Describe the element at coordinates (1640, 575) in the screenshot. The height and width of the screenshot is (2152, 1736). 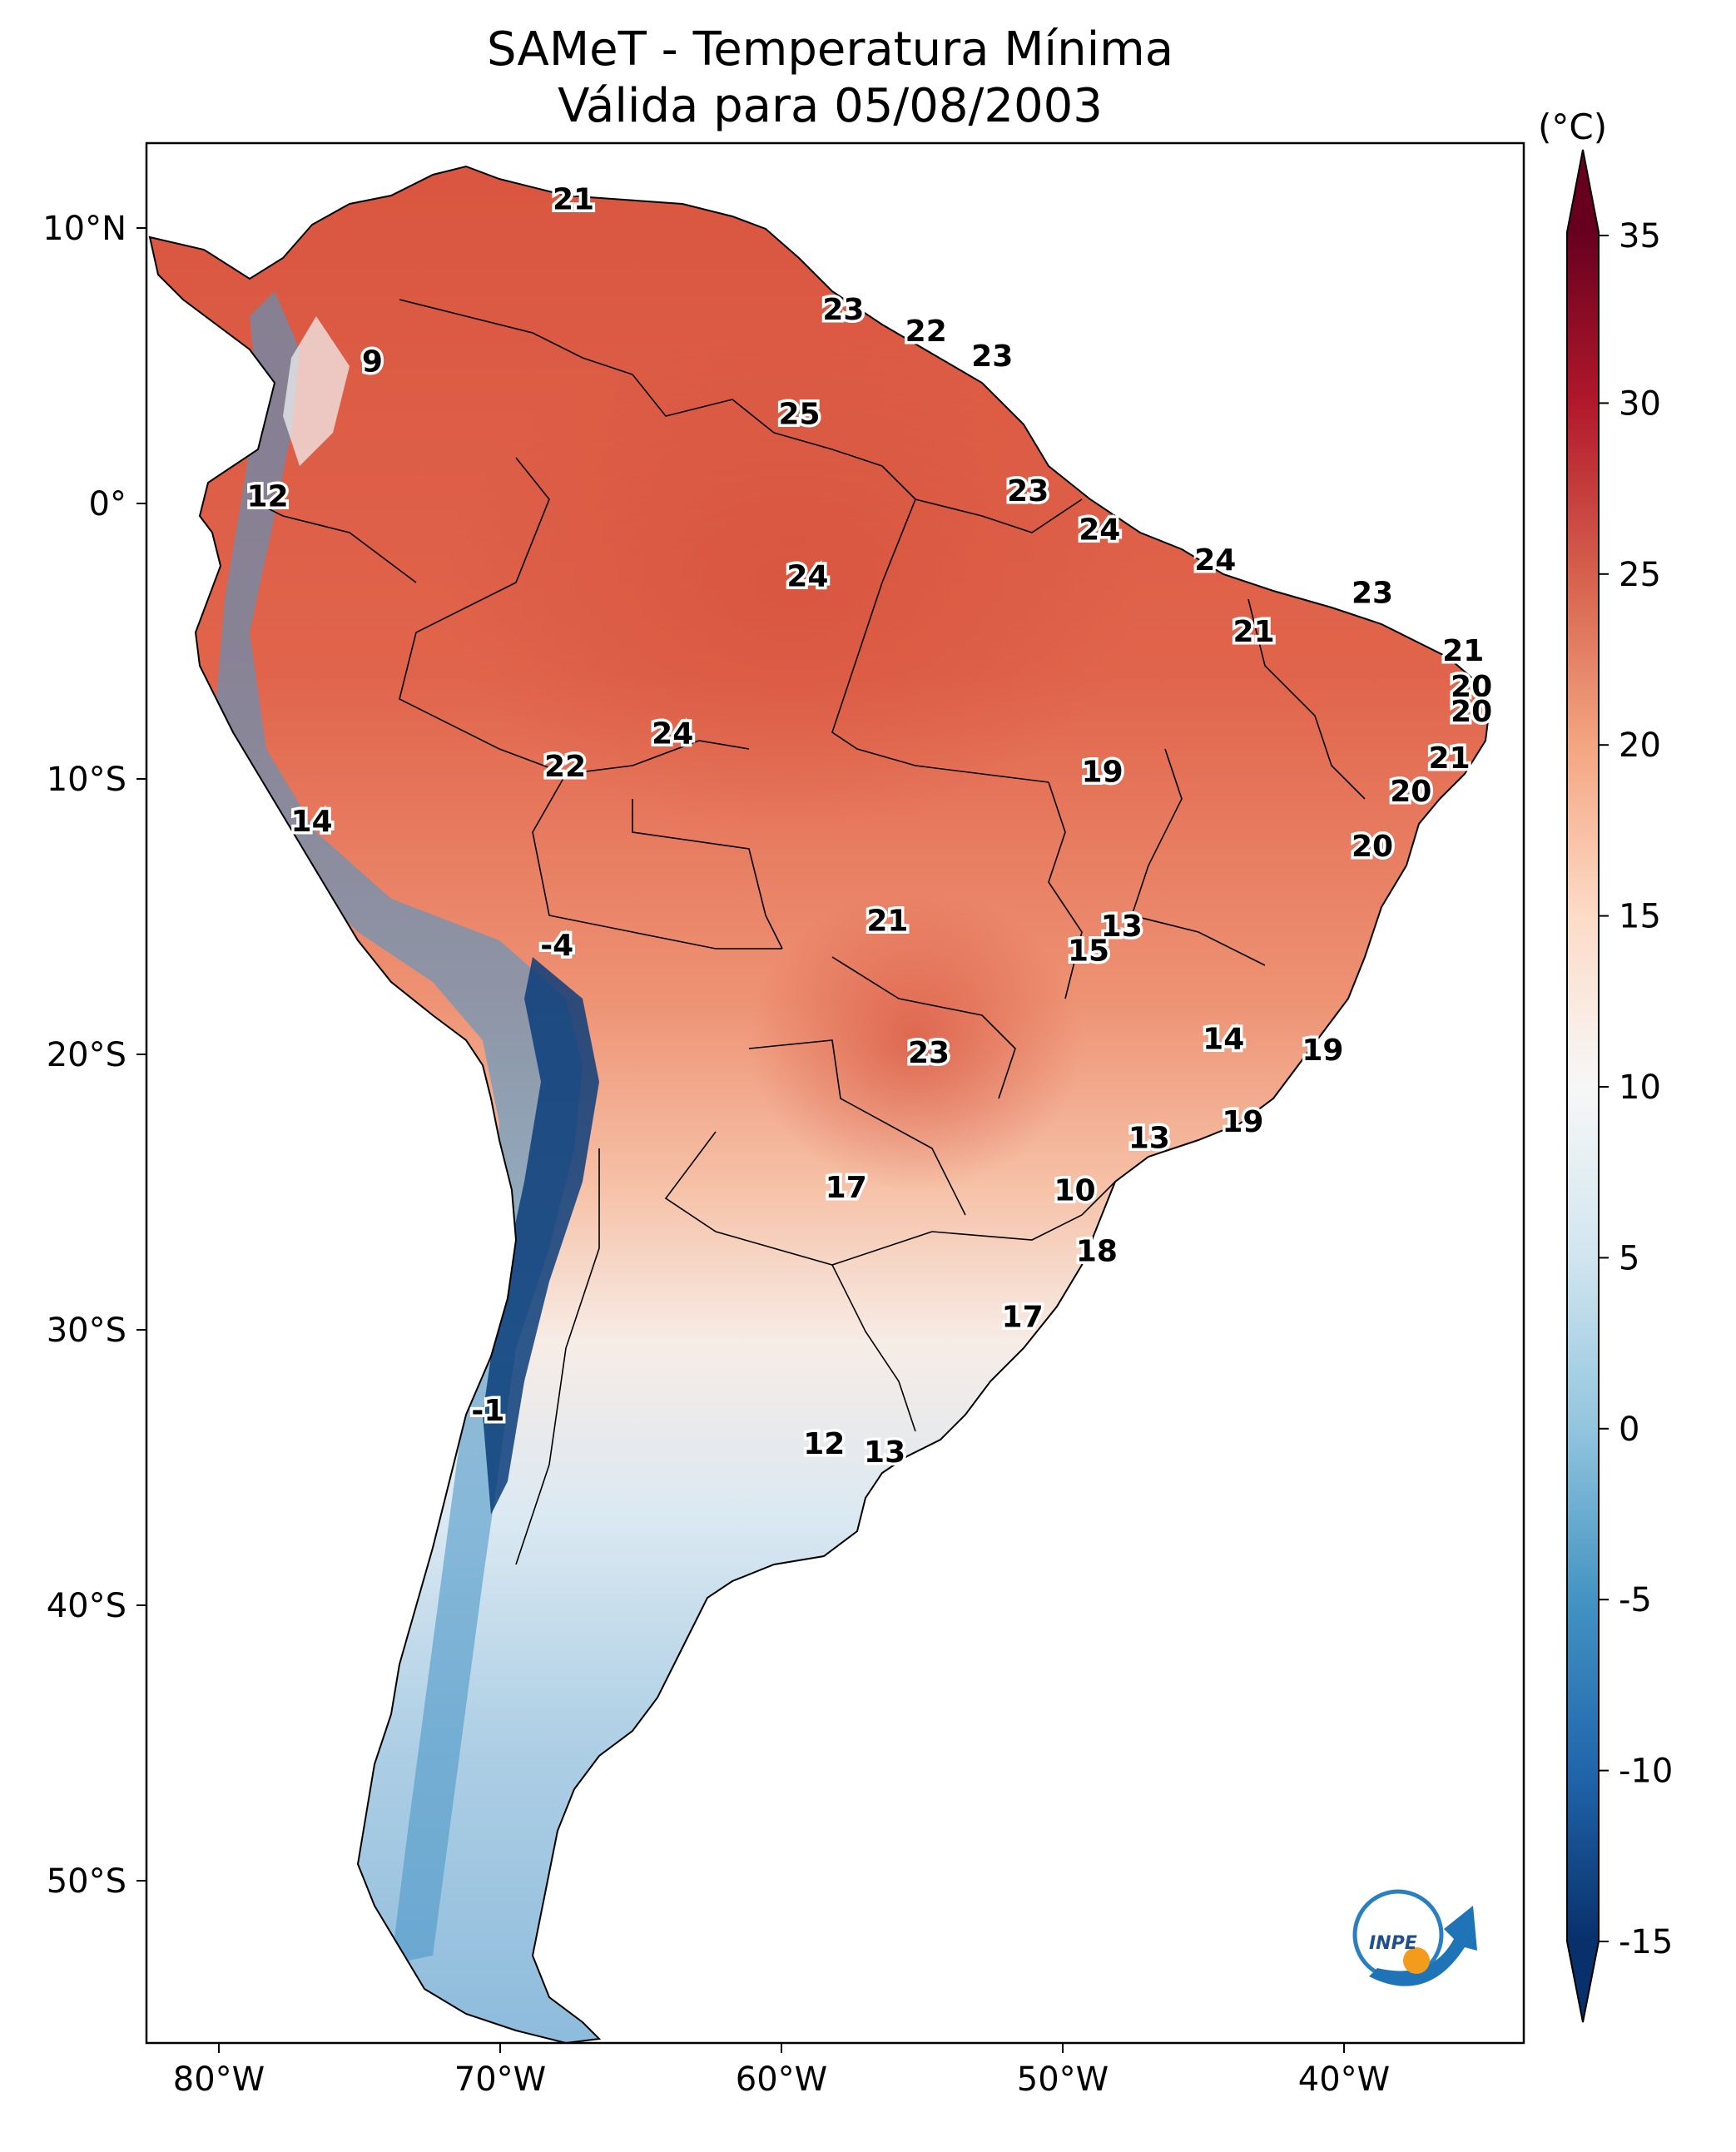
I see `colorbar-tick-label: 25` at that location.